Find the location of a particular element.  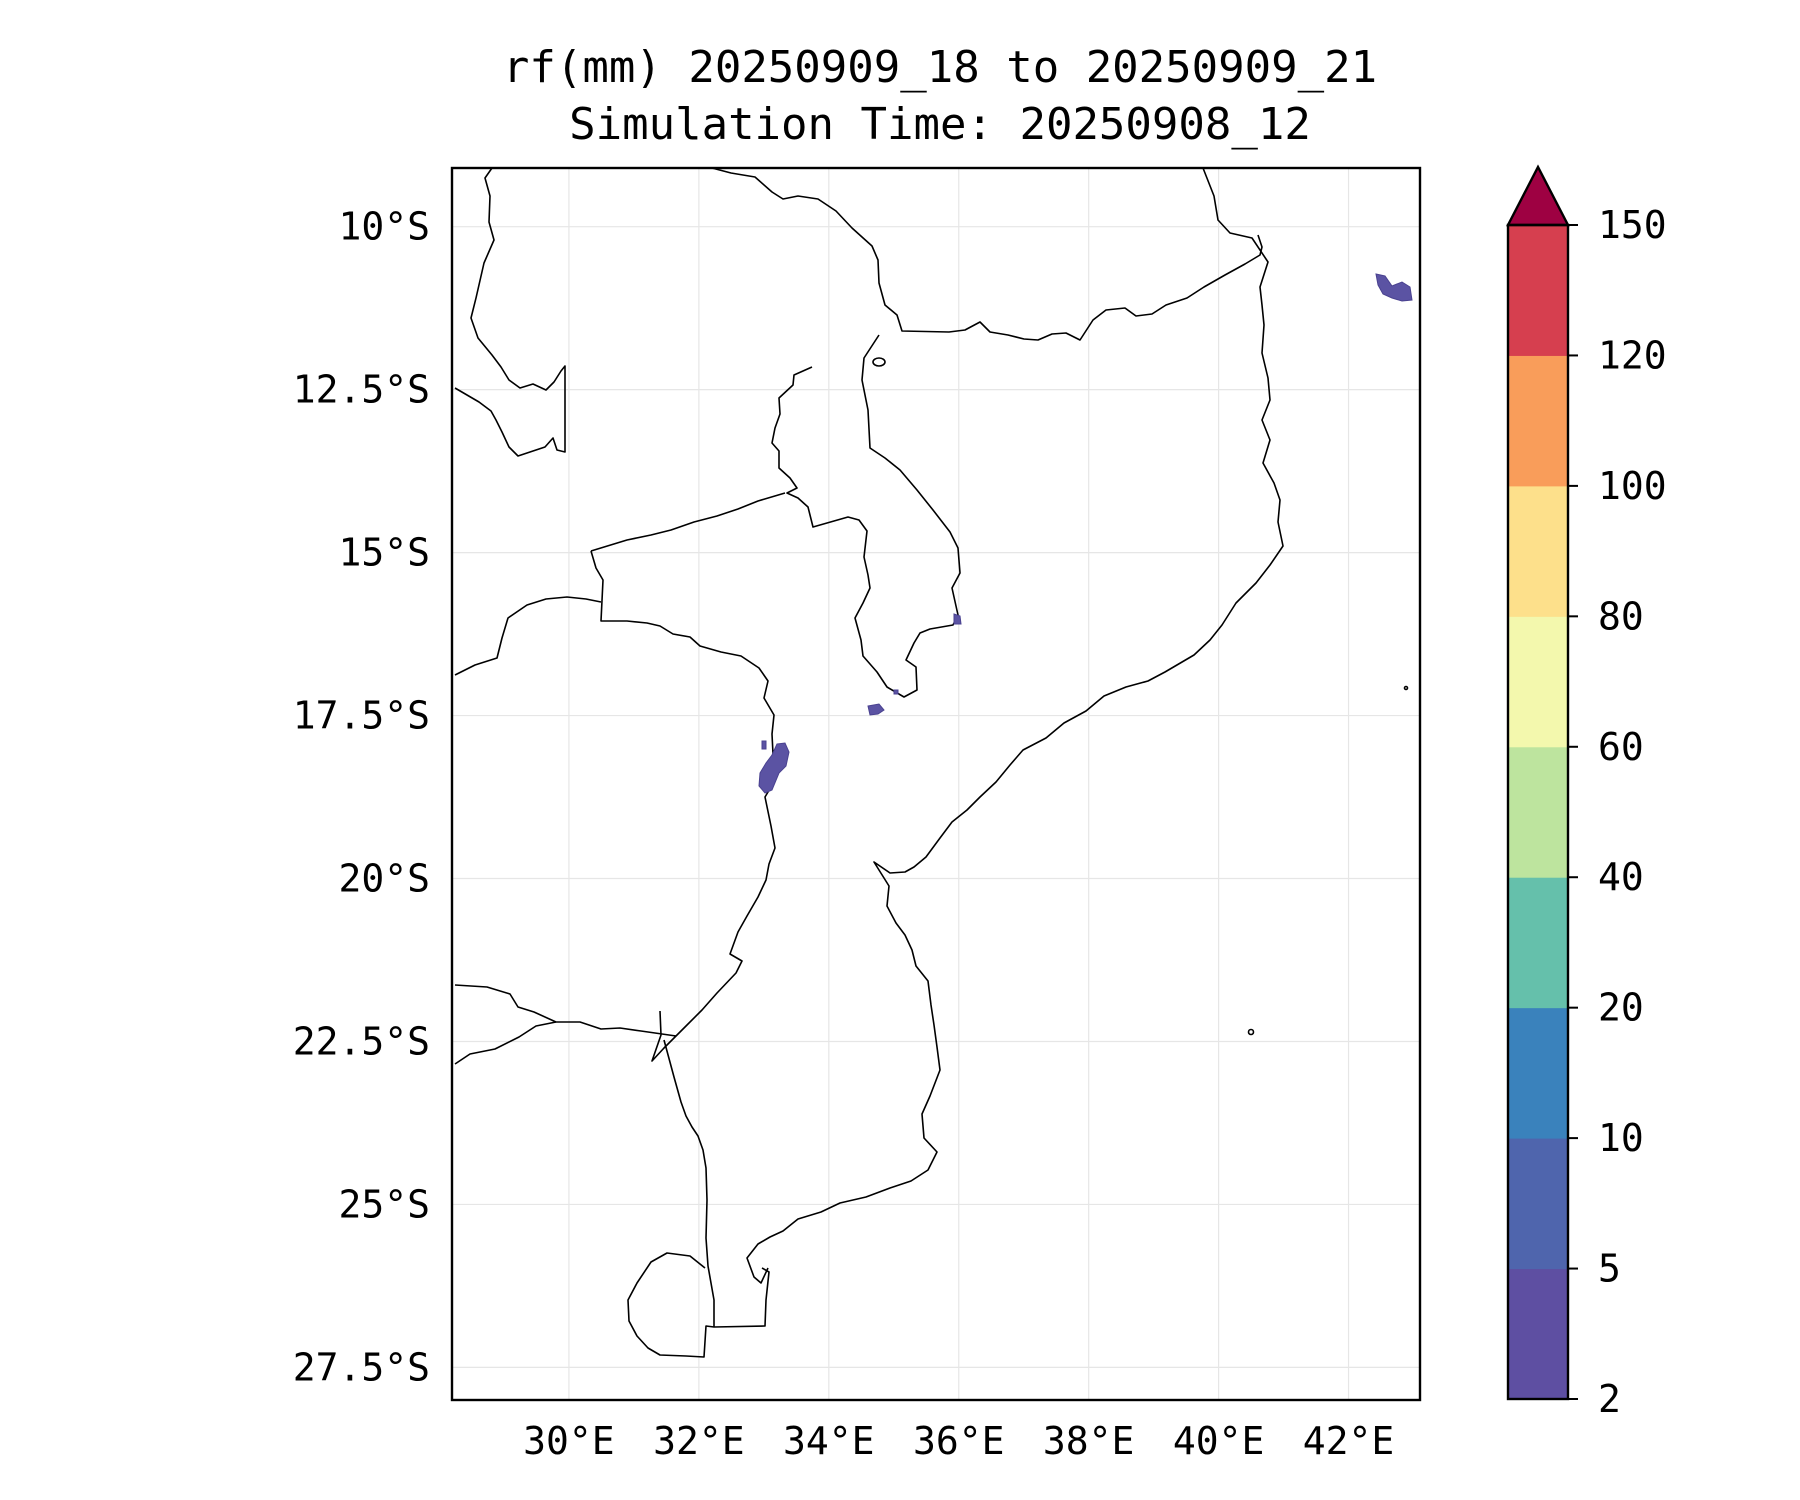

lon-tick-label: 34°E is located at coordinates (829, 1441).